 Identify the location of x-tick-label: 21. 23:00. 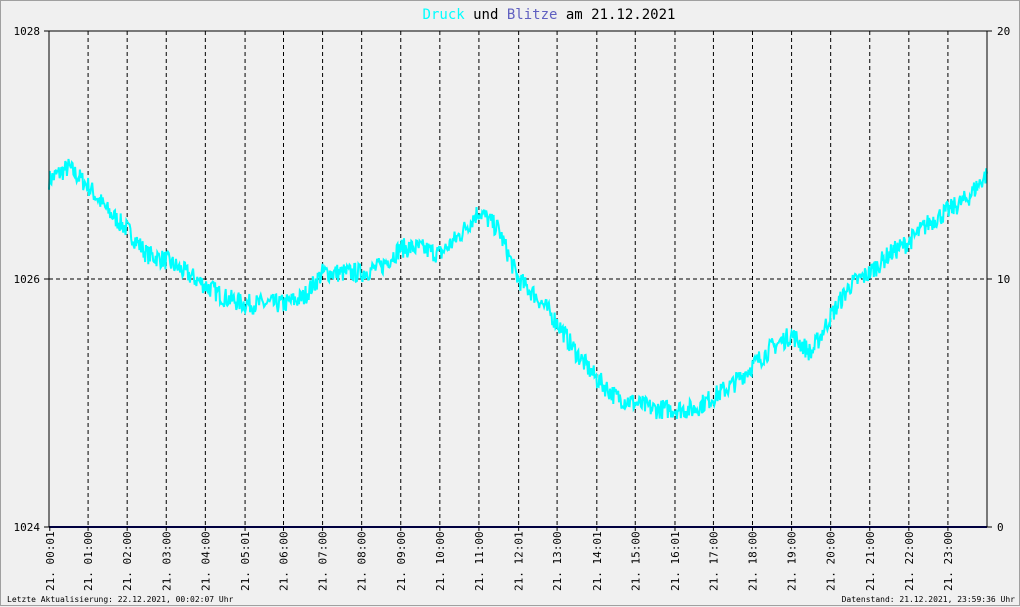
(948, 561).